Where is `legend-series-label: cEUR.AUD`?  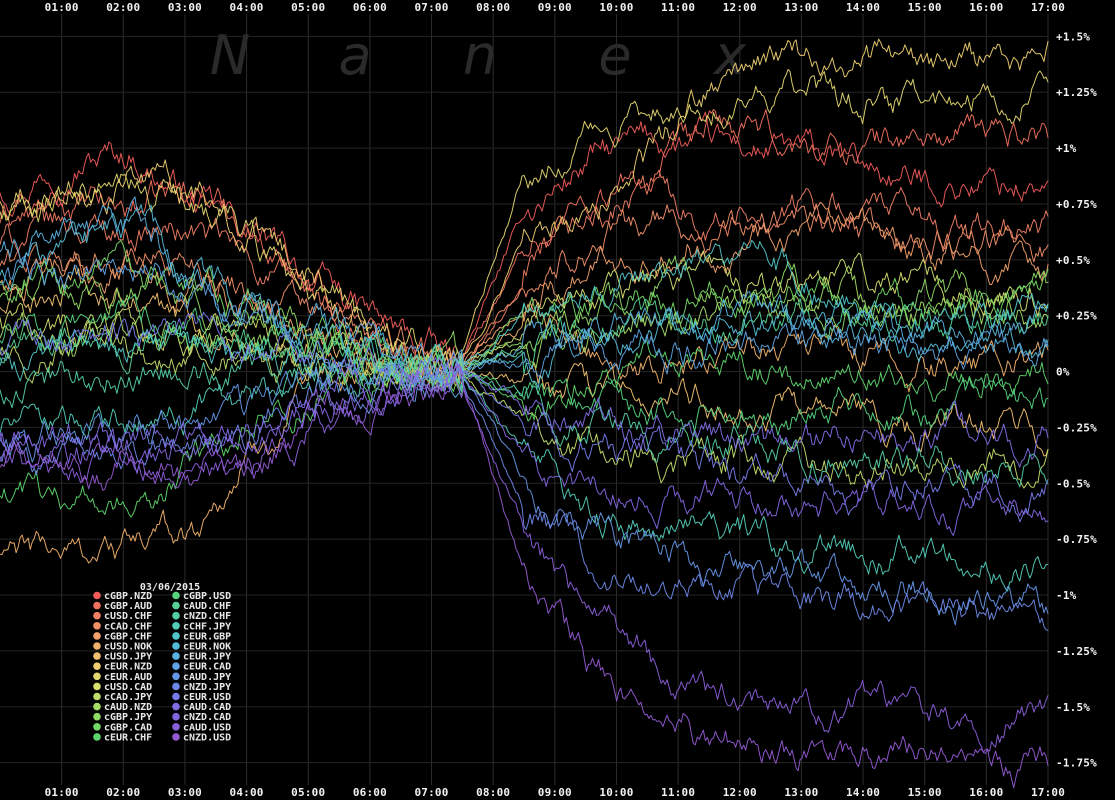 legend-series-label: cEUR.AUD is located at coordinates (128, 677).